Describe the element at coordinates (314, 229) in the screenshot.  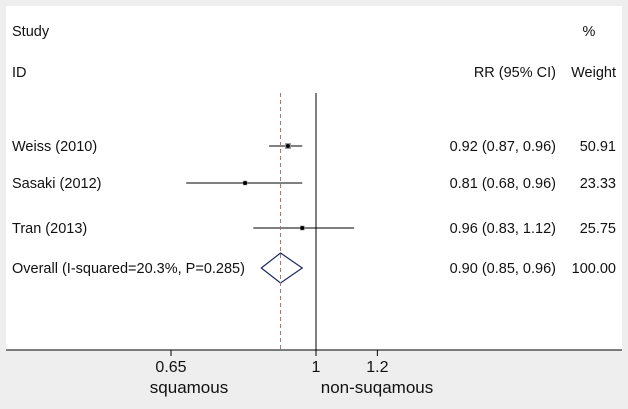
I see `study-row: Tran (2013) 0.96 (0.83, 1.12) 25.75` at that location.